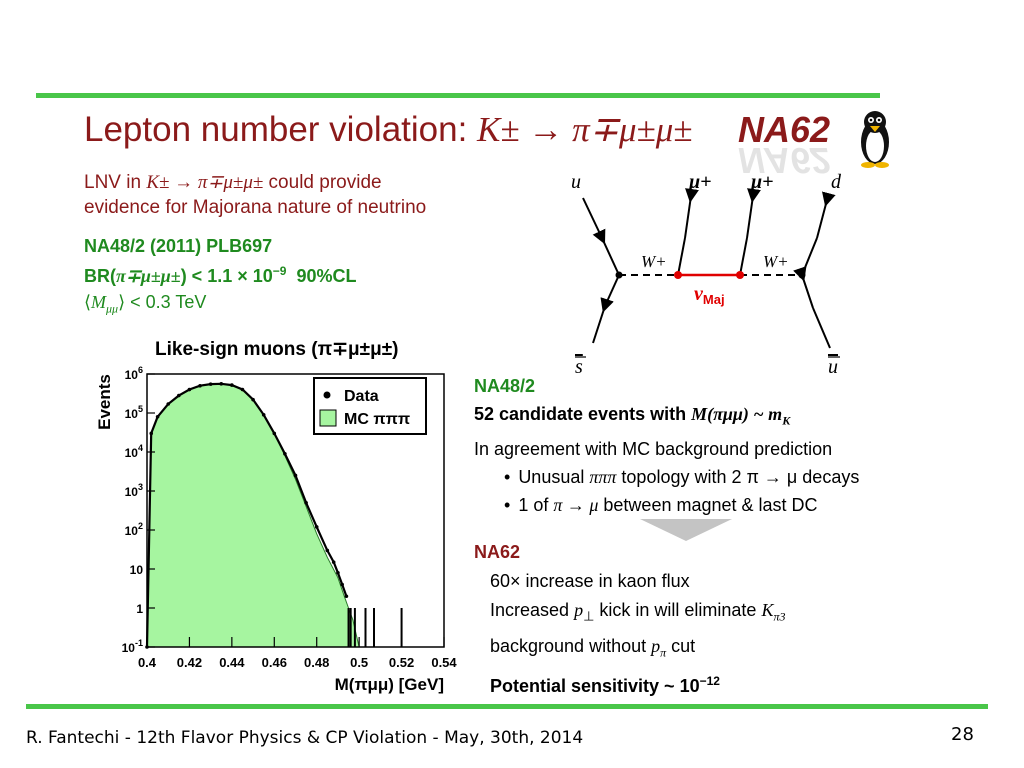 The width and height of the screenshot is (1024, 768). I want to click on label-mu1: μ+, so click(700, 182).